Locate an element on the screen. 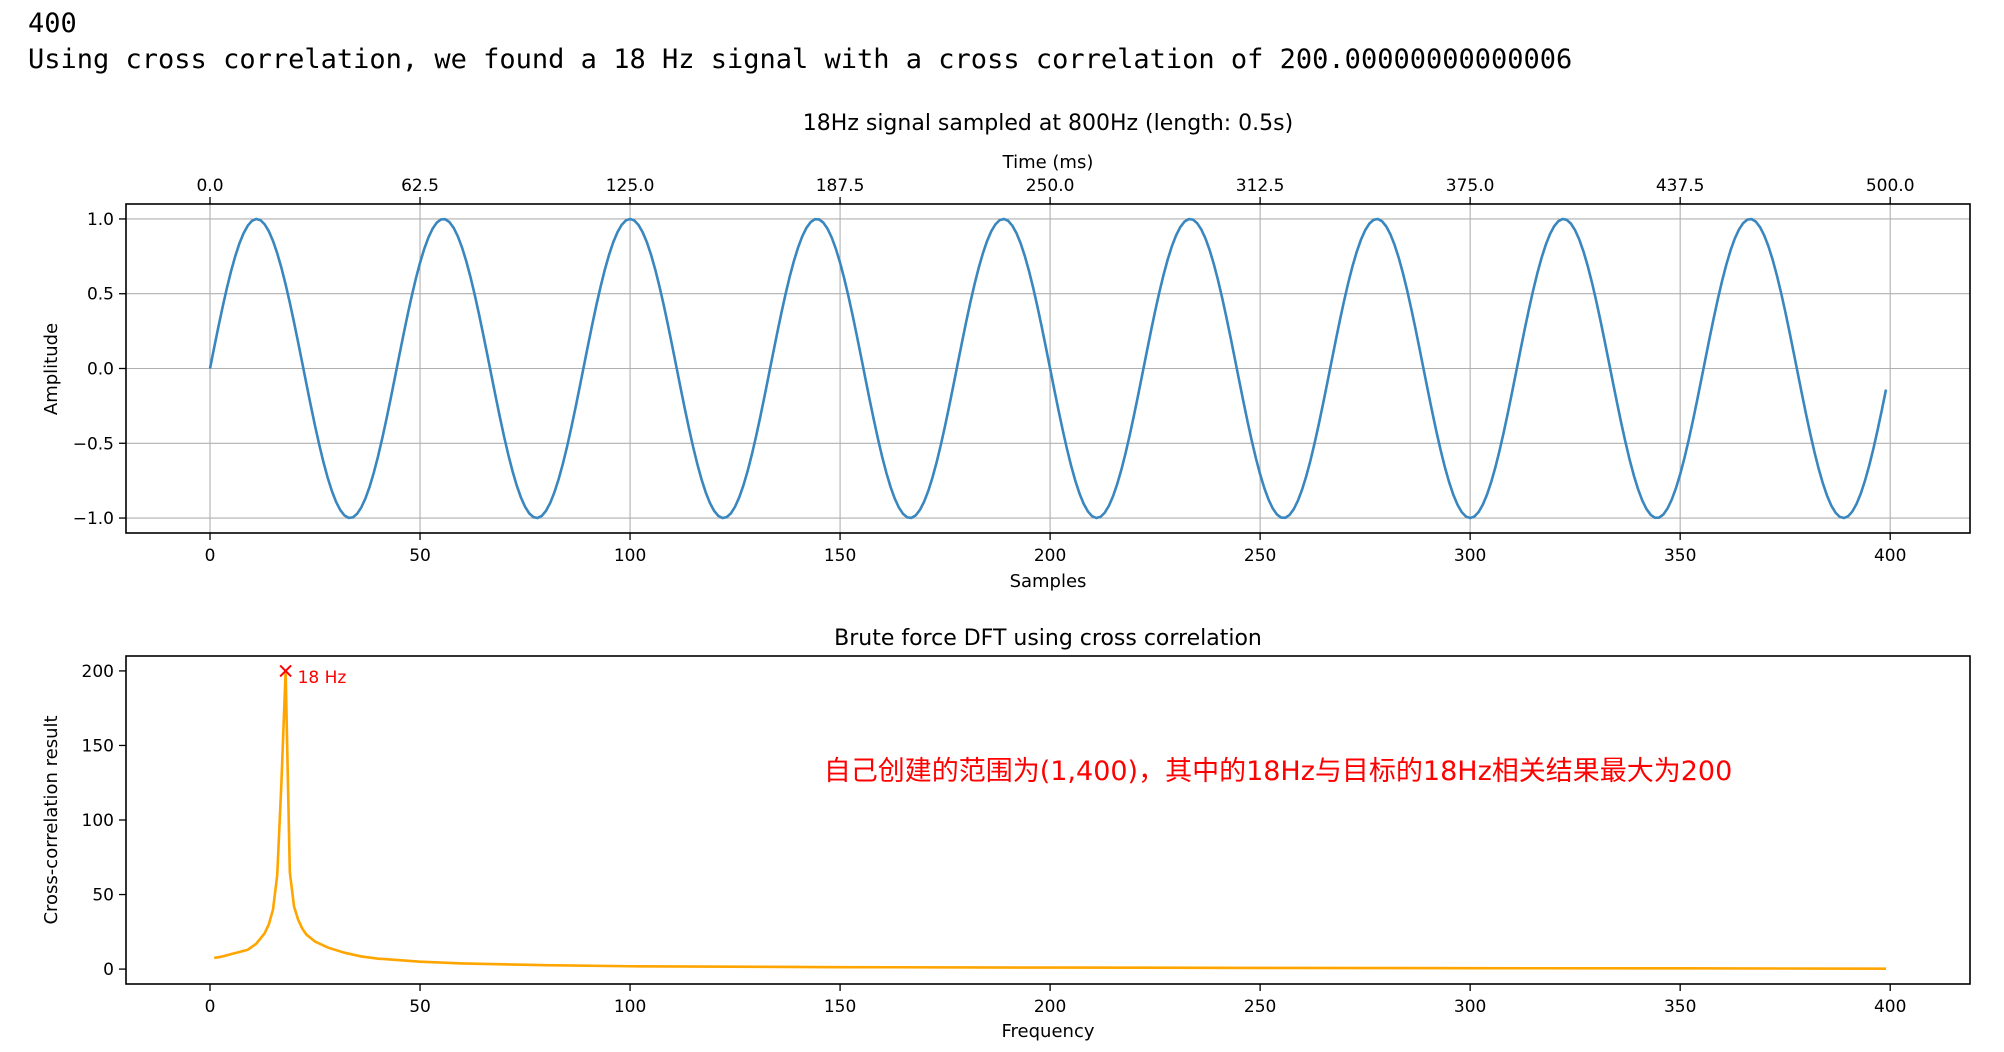 This screenshot has height=1052, width=2004. signal-y-tick-label: 0.5 is located at coordinates (100, 295).